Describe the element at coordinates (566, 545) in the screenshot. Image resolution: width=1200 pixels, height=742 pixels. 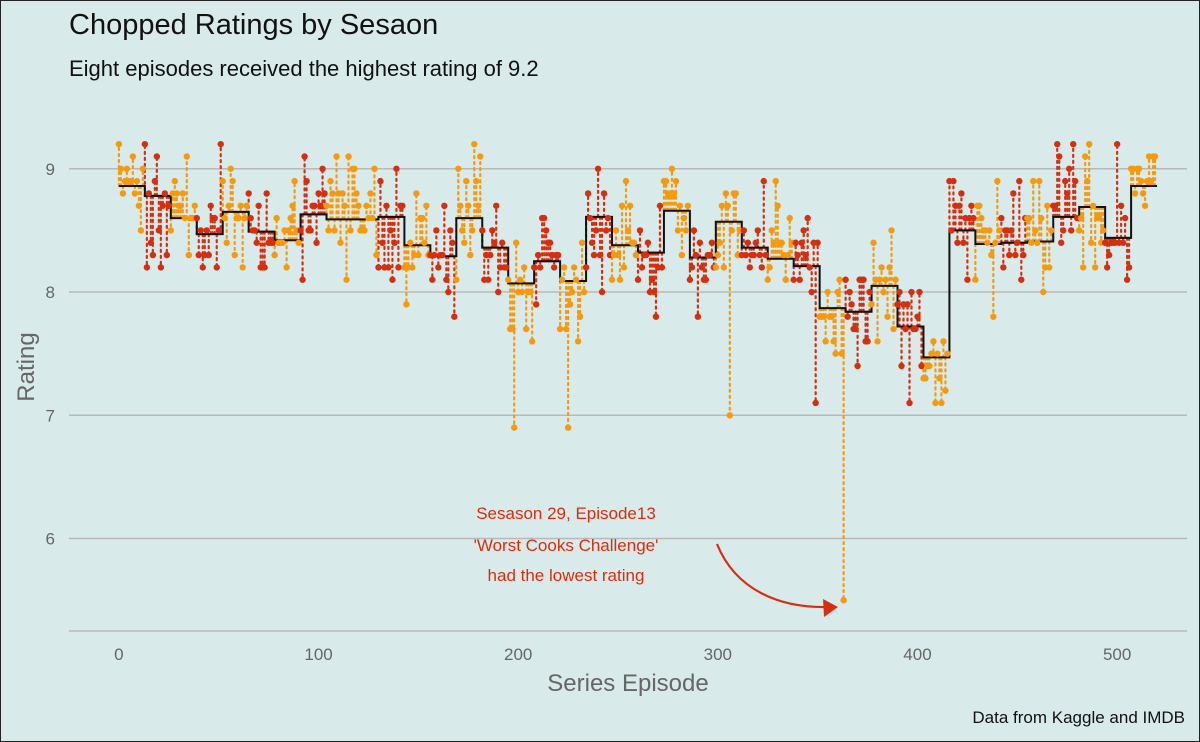
I see `annotation-line-2: 'Worst Cooks Challenge'` at that location.